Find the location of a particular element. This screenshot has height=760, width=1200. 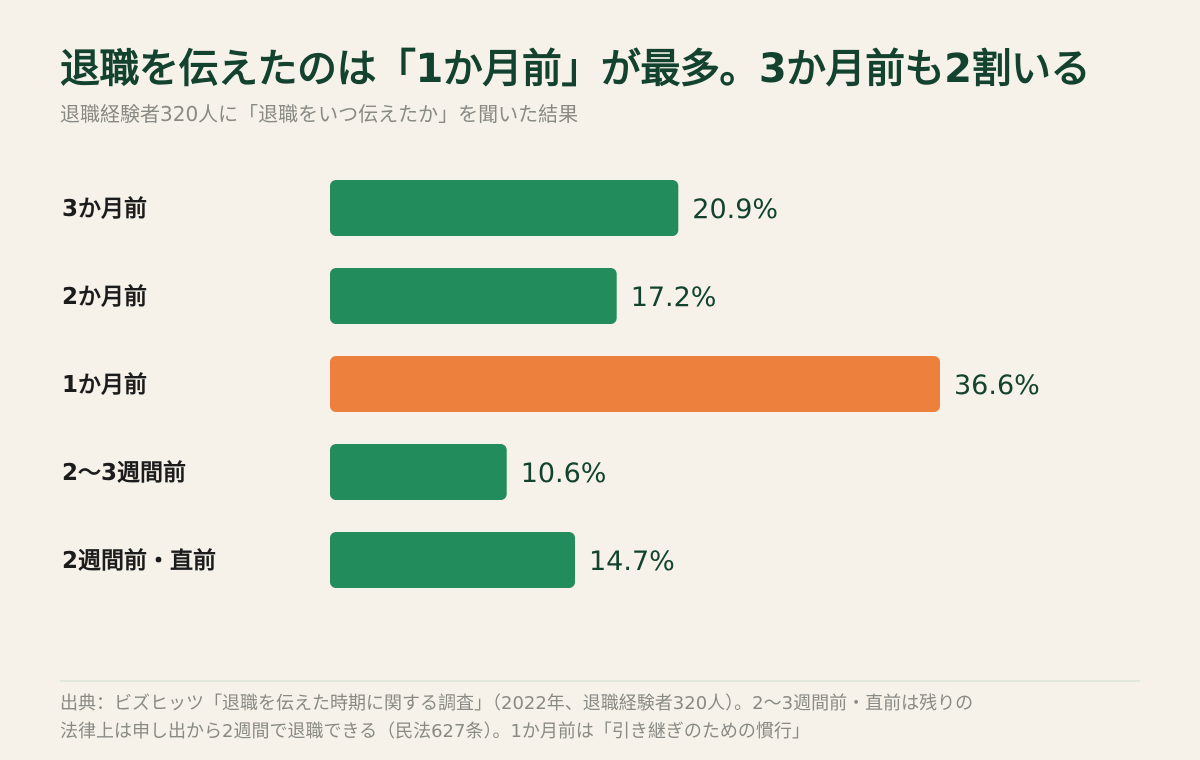

category-label: 2〜3週間前 is located at coordinates (124, 472).